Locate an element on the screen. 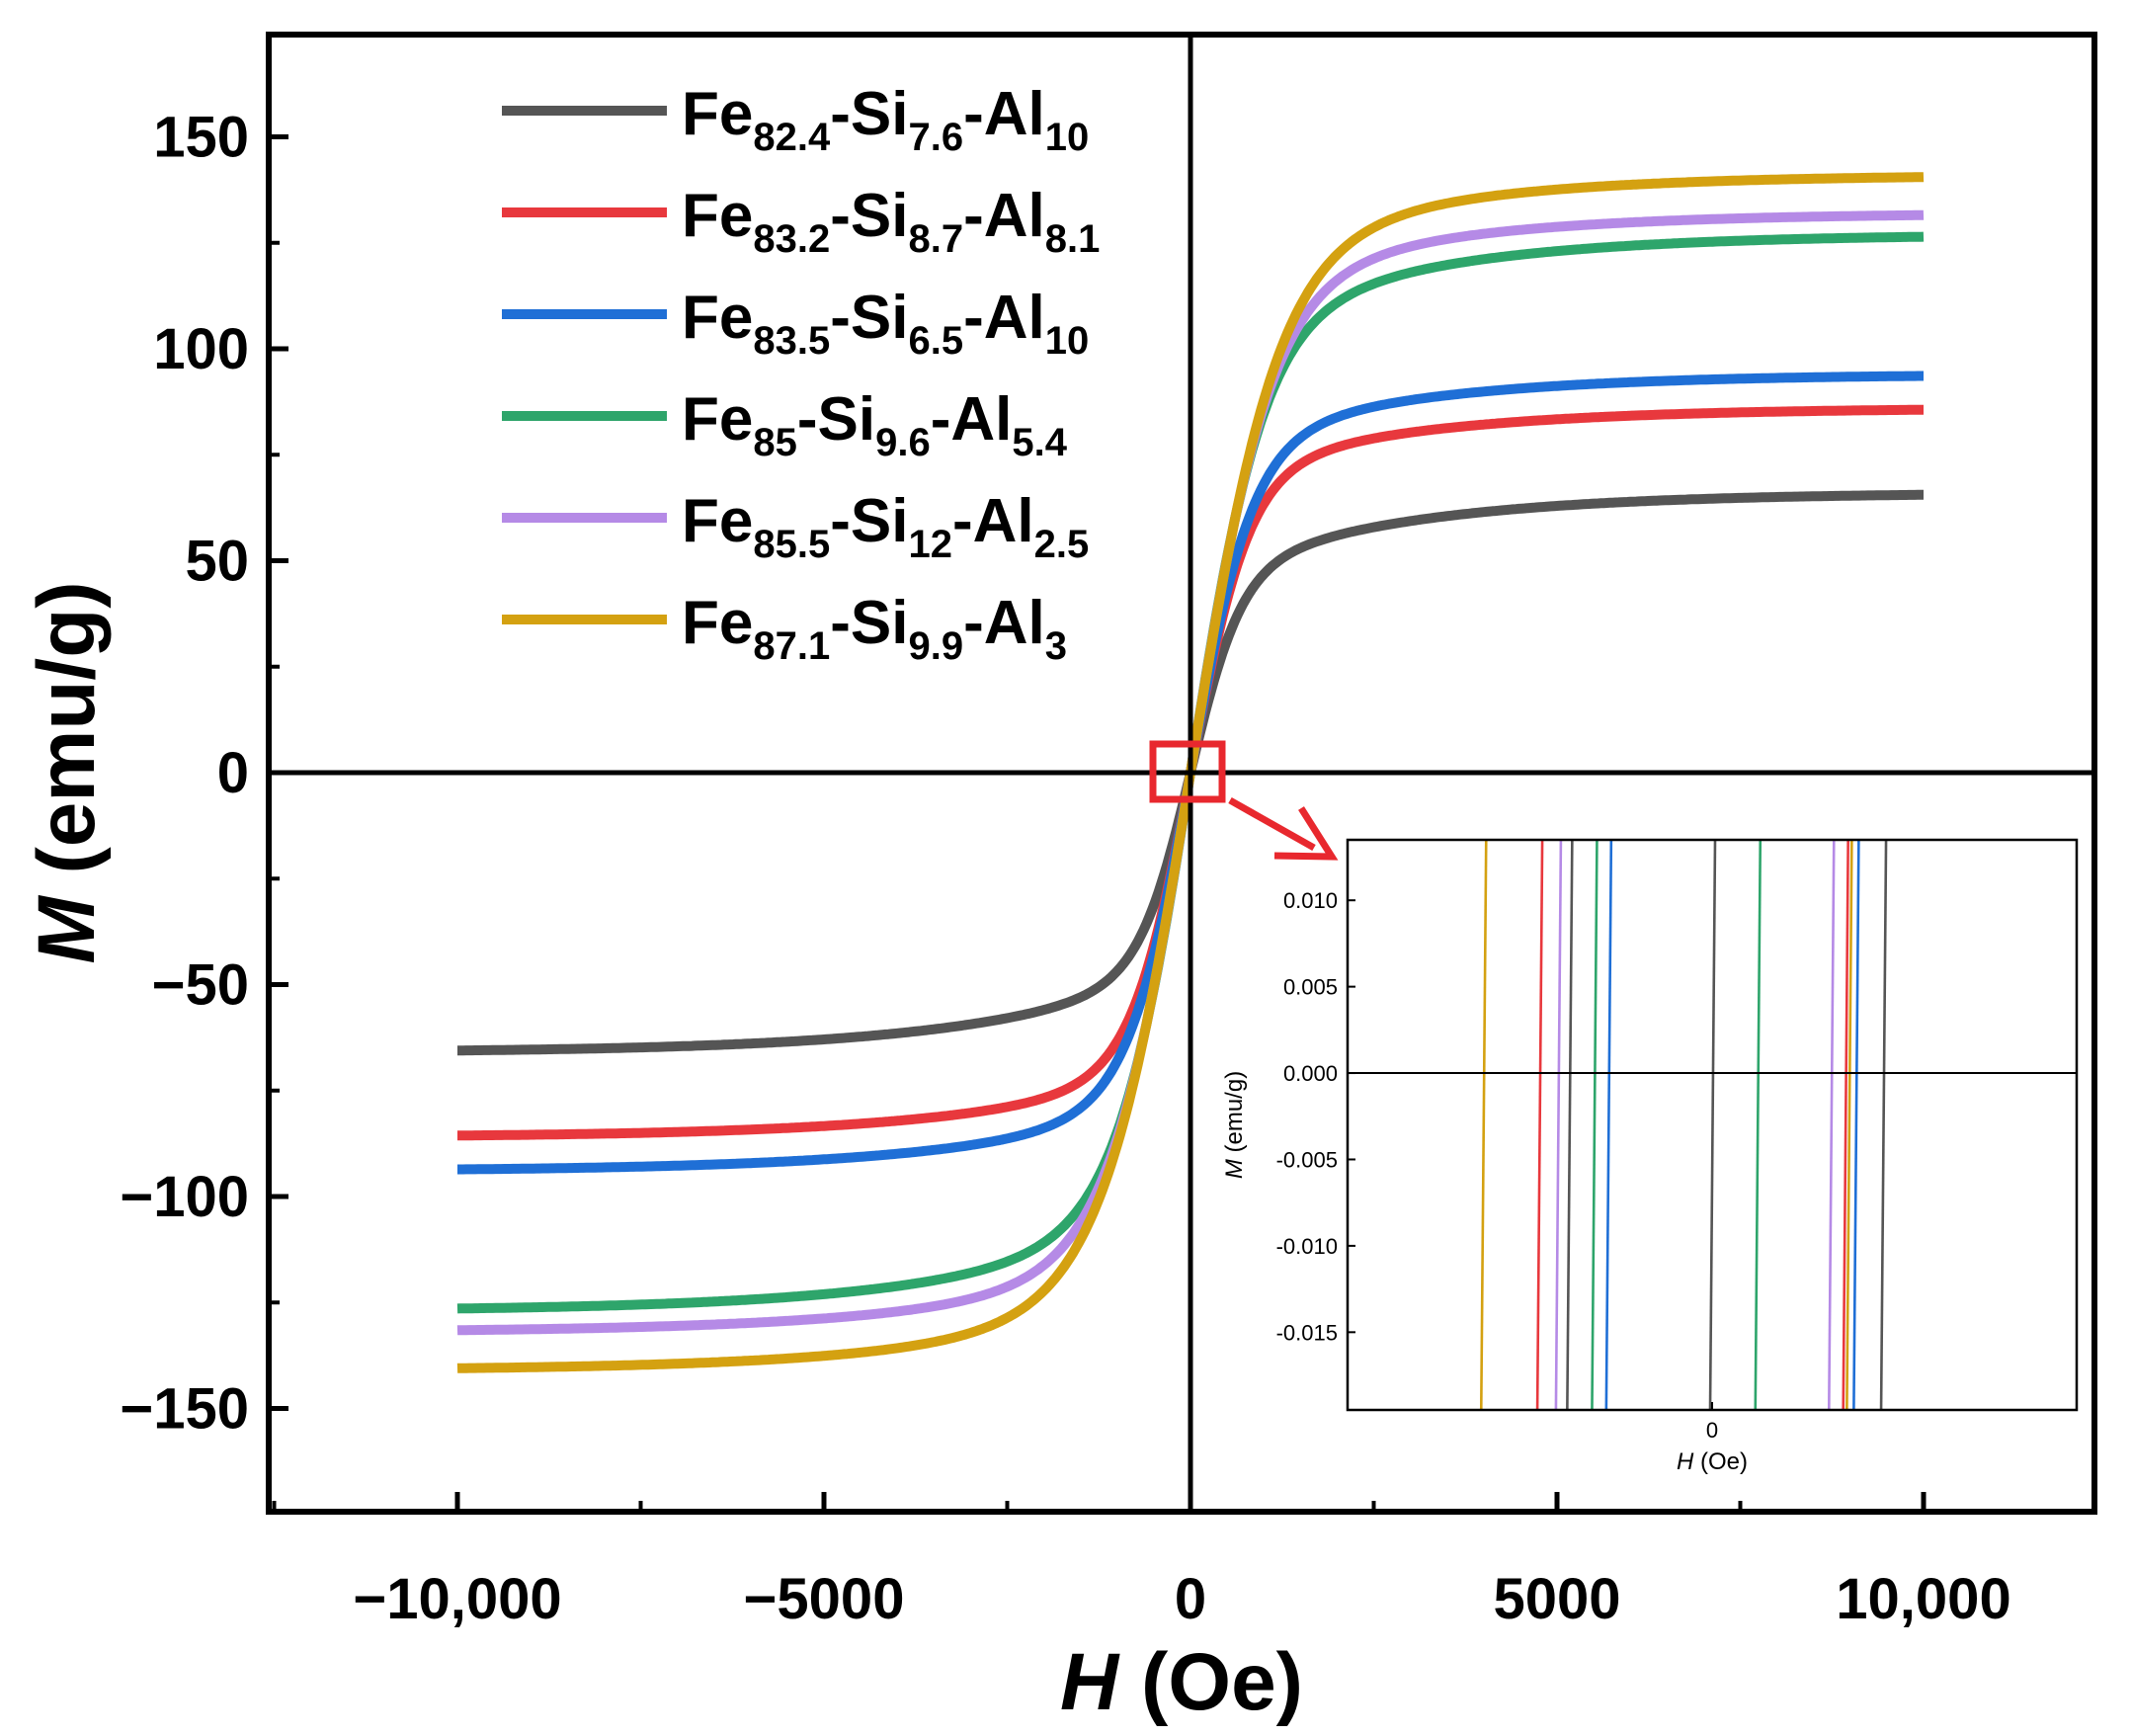 This screenshot has height=1736, width=2132. legend-label-1: Fe83.2​-Si8.7​-Al8.1​ is located at coordinates (891, 222).